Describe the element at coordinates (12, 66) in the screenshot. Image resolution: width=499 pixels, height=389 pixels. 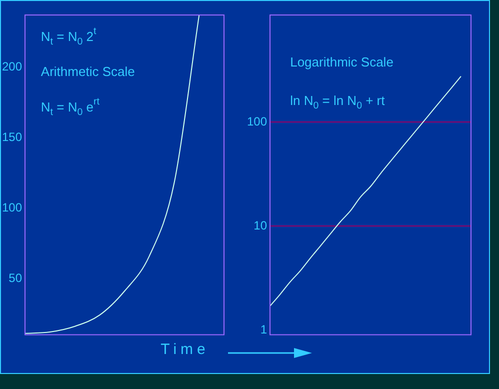
I see `y-tick-label: 200` at that location.